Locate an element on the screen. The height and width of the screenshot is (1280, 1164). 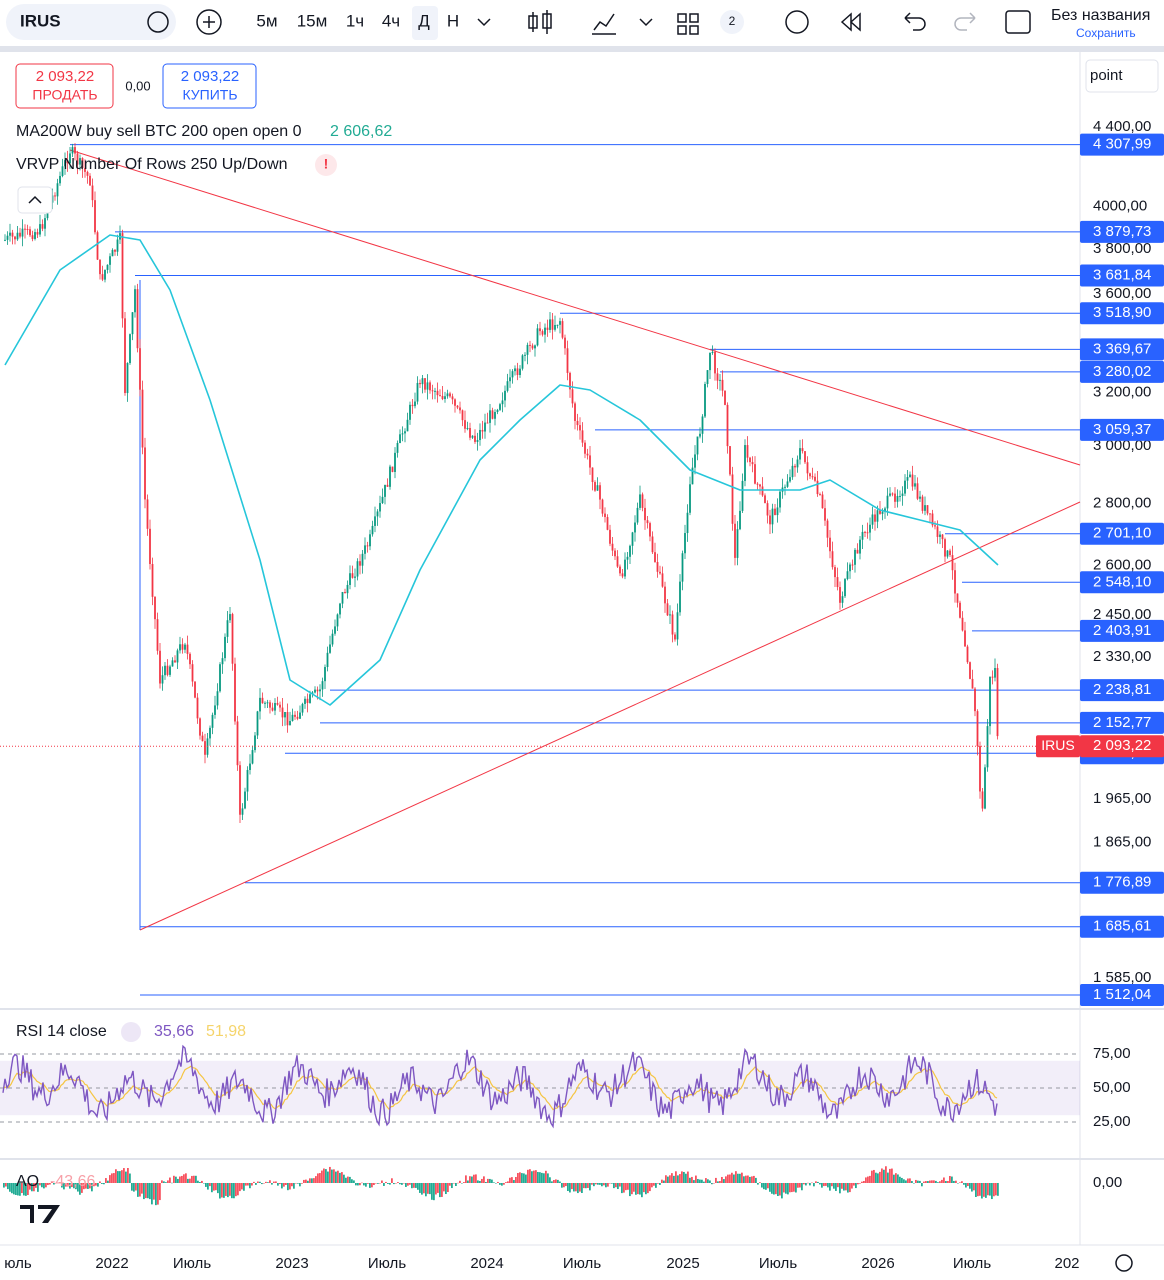
symbol-search is located at coordinates (91, 22).